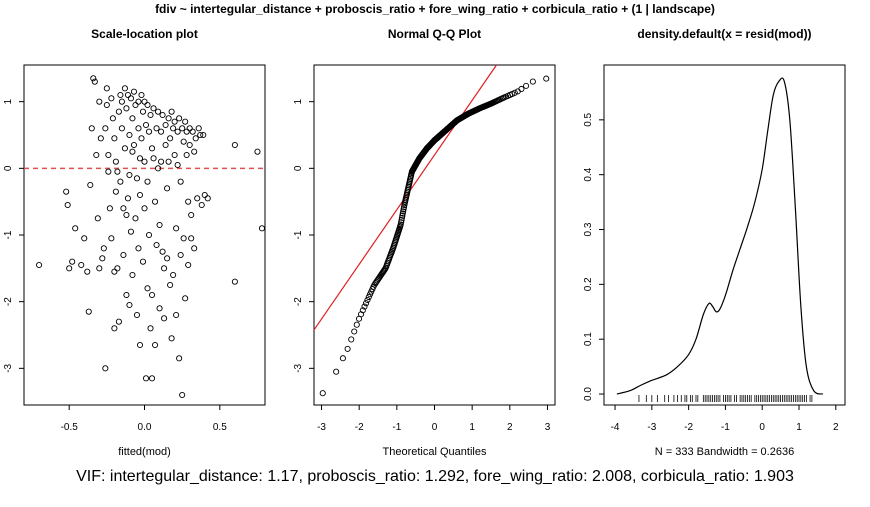 This screenshot has height=507, width=870. Describe the element at coordinates (799, 427) in the screenshot. I see `x-tick-label: 1` at that location.